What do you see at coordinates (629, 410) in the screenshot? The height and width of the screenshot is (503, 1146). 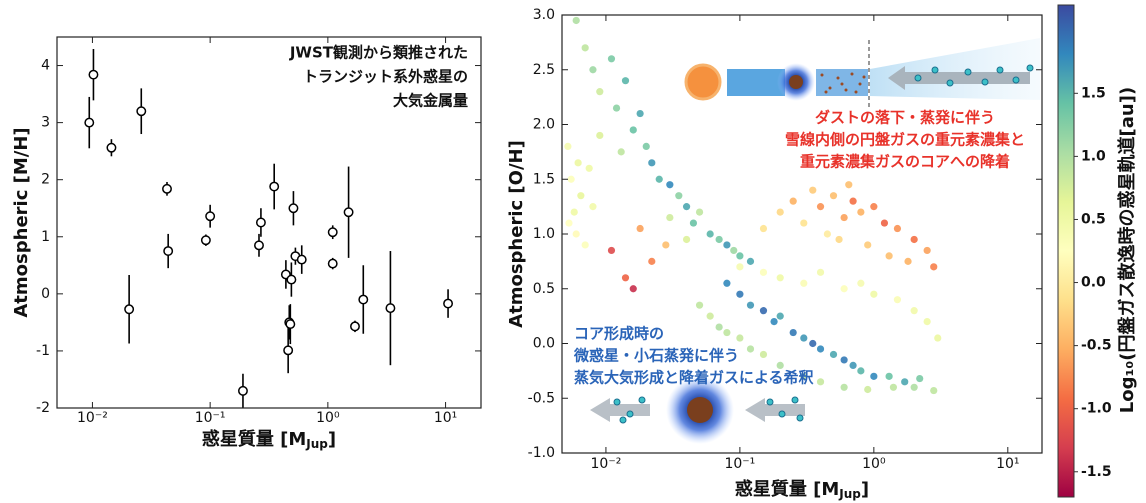 I see `pebbles-left` at bounding box center [629, 410].